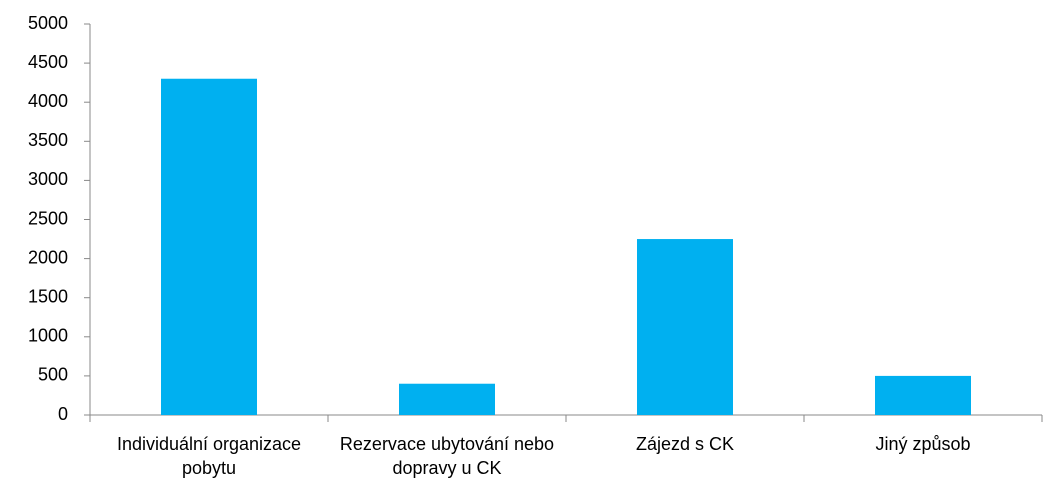 Image resolution: width=1043 pixels, height=494 pixels. What do you see at coordinates (48, 296) in the screenshot?
I see `y-tick-label: 1500` at bounding box center [48, 296].